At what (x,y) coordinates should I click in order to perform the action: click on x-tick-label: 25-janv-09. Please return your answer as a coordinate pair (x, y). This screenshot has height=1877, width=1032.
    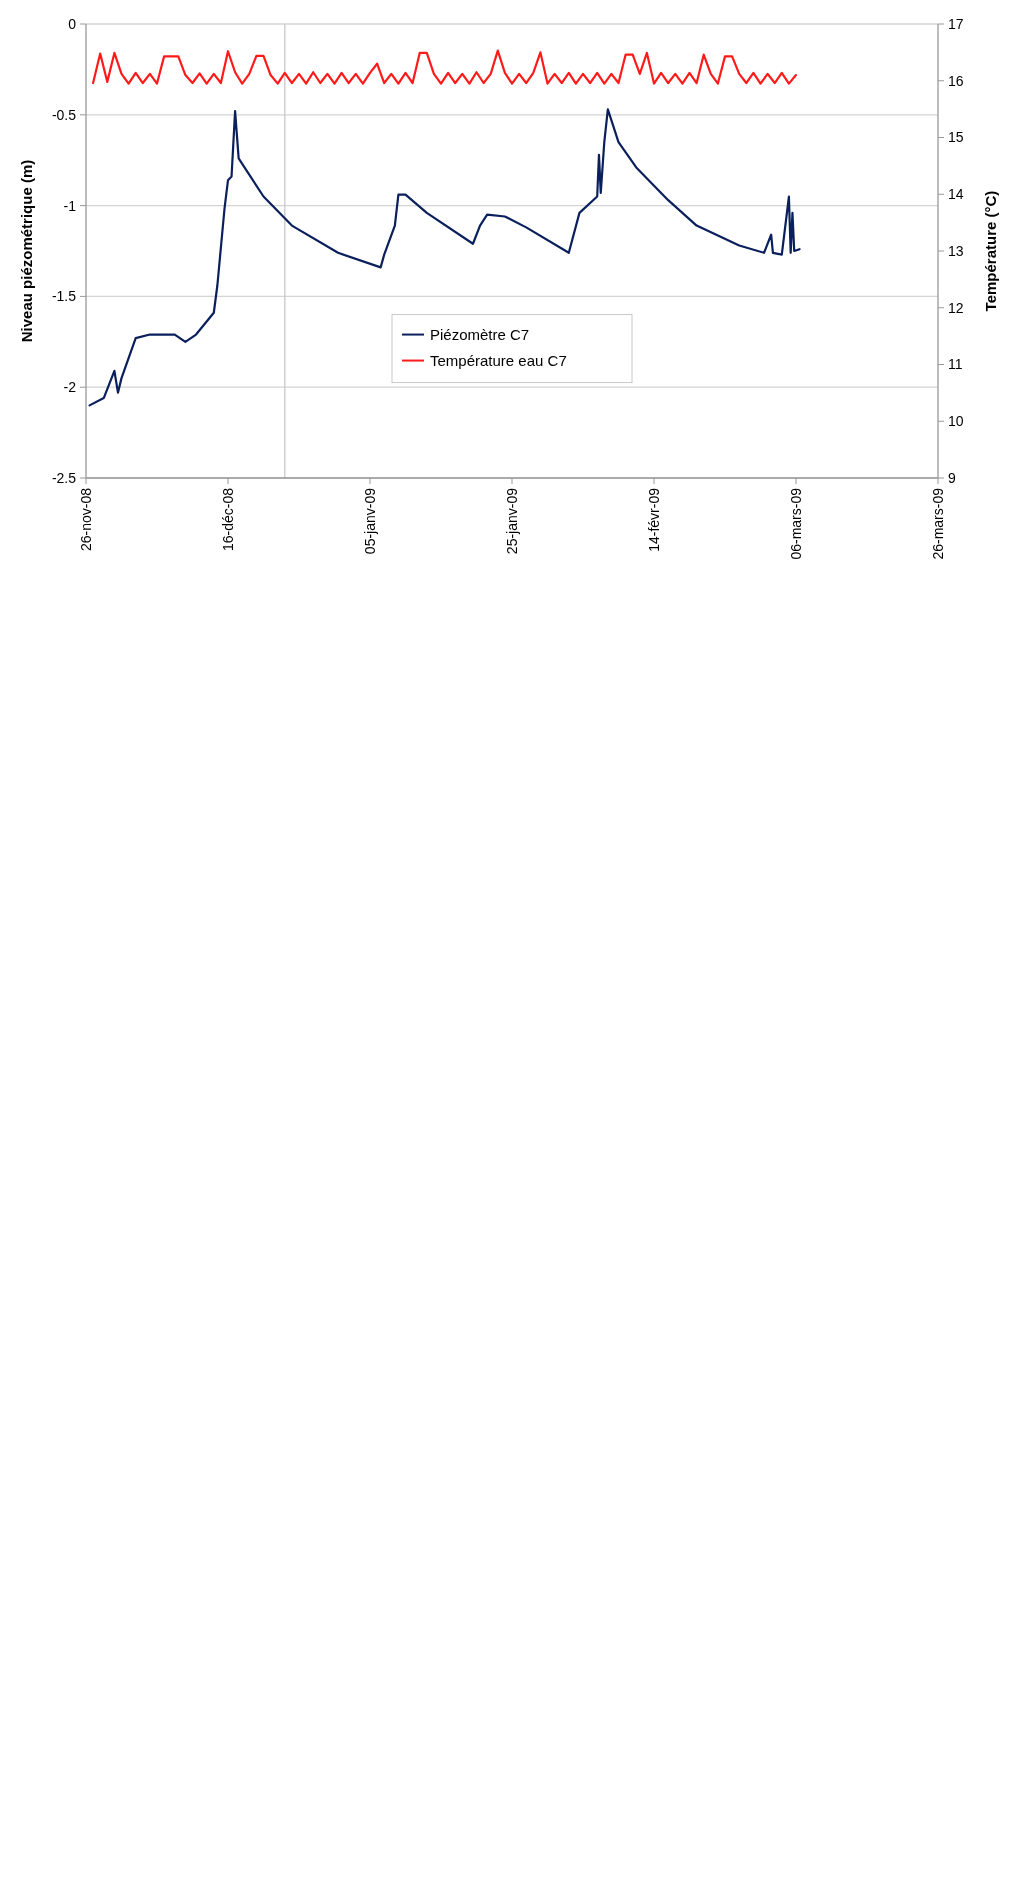
    Looking at the image, I should click on (511, 521).